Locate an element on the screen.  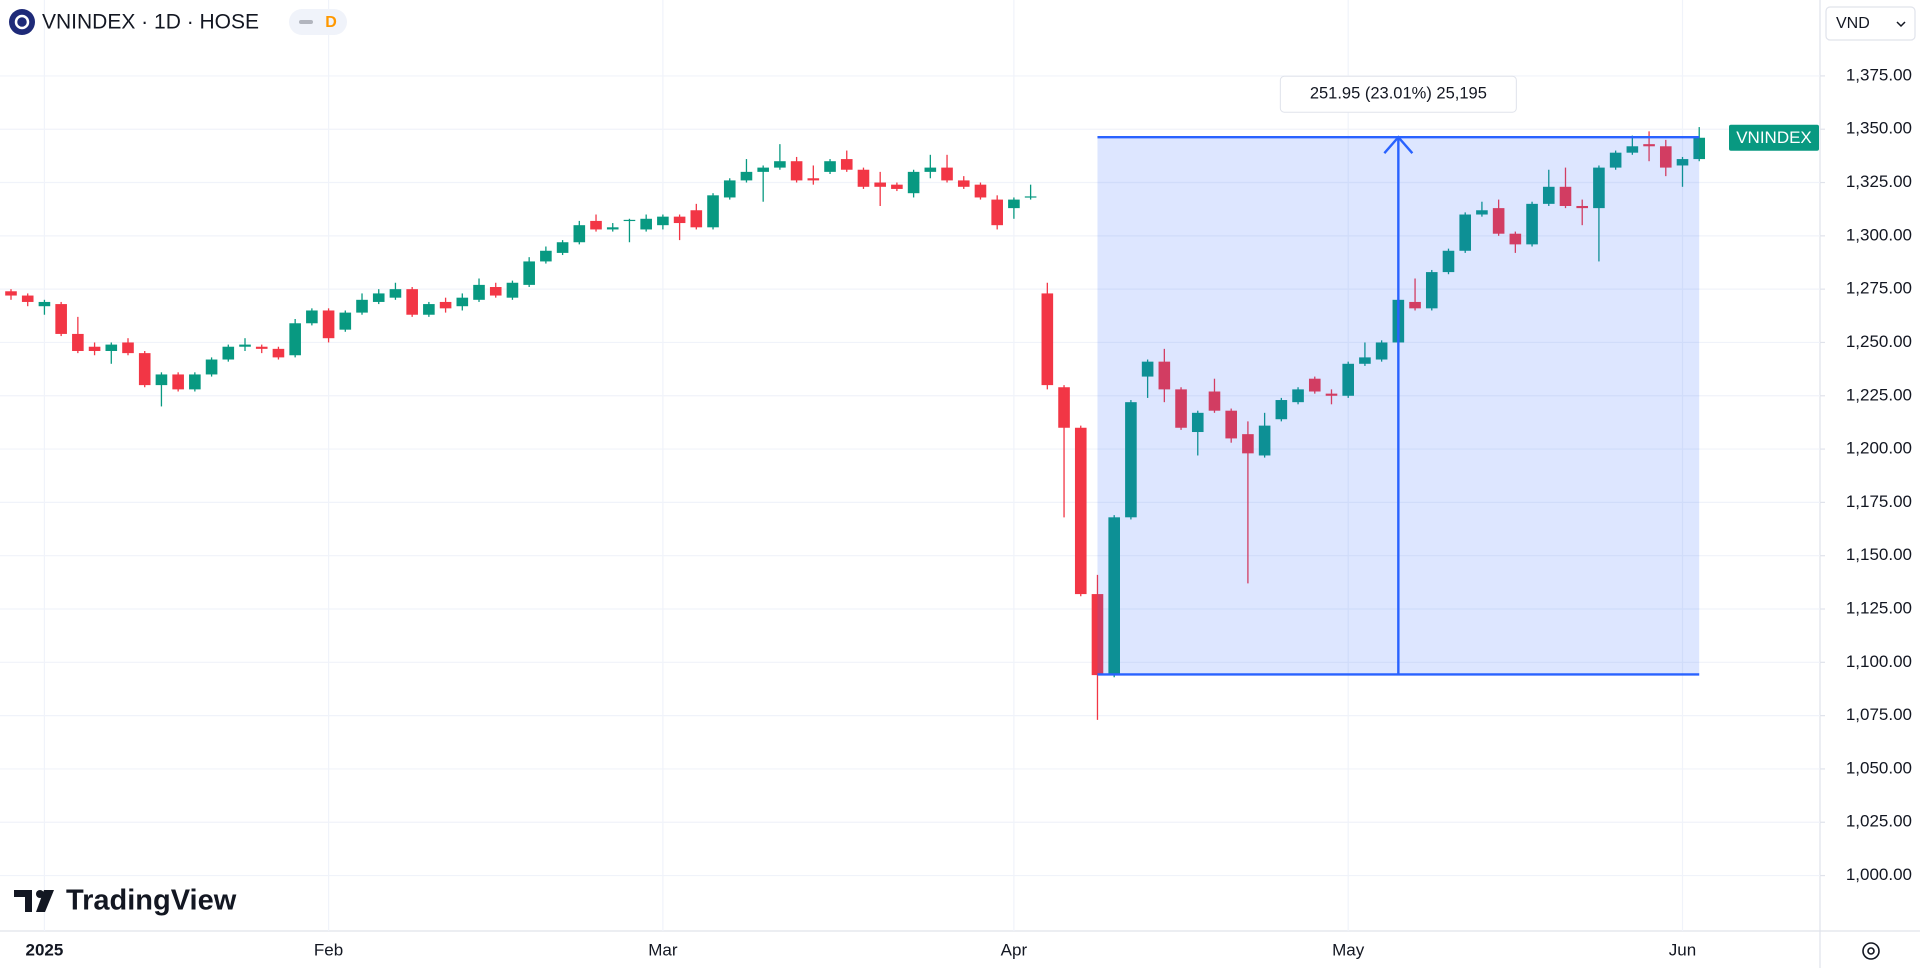
measure-label-box is located at coordinates (1398, 94).